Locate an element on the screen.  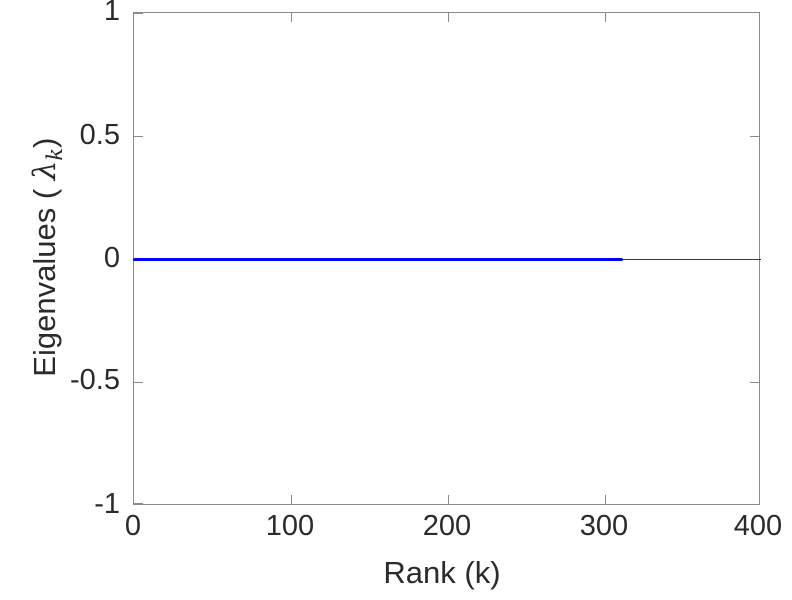
x-axis-title: Rank (k) is located at coordinates (396, 573).